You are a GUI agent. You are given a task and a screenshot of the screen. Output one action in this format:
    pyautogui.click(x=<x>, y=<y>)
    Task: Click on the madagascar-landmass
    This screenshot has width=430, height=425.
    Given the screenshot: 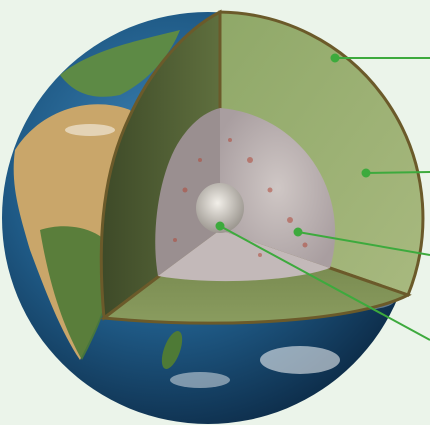 What is the action you would take?
    pyautogui.click(x=172, y=350)
    